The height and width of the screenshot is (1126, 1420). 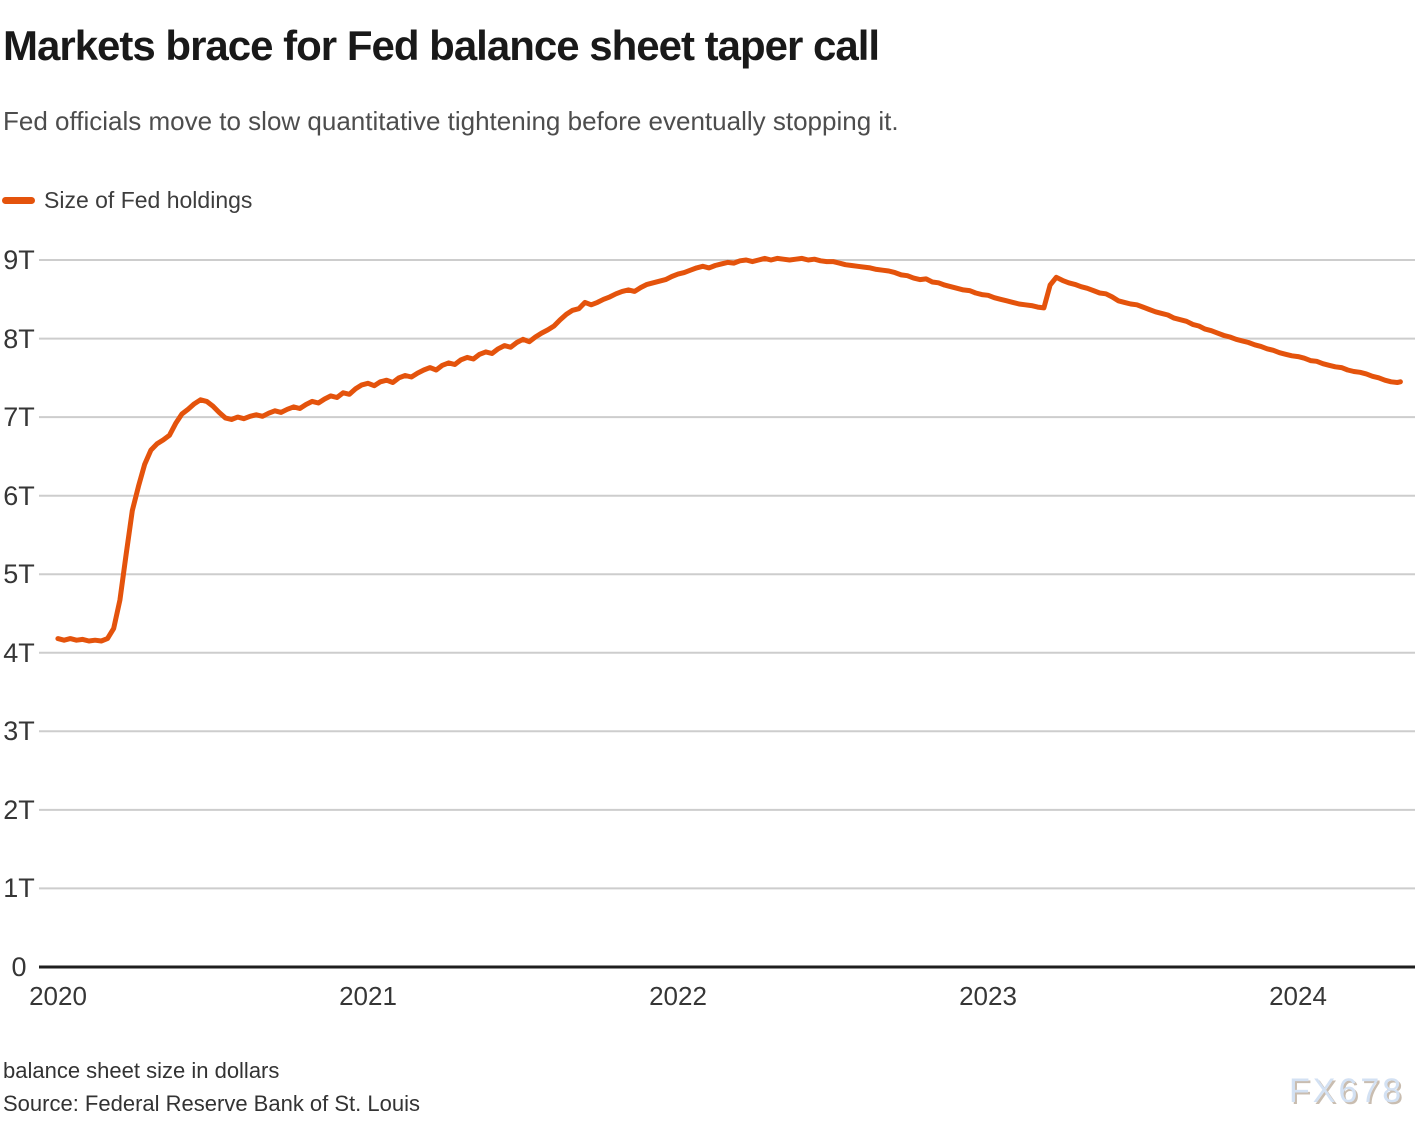 What do you see at coordinates (19, 967) in the screenshot?
I see `y-tick-label-0: 0` at bounding box center [19, 967].